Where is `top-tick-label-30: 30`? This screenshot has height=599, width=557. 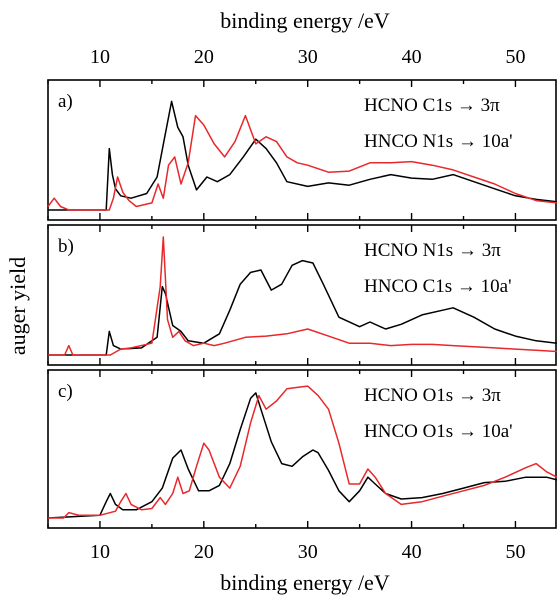 top-tick-label-30: 30 is located at coordinates (308, 57).